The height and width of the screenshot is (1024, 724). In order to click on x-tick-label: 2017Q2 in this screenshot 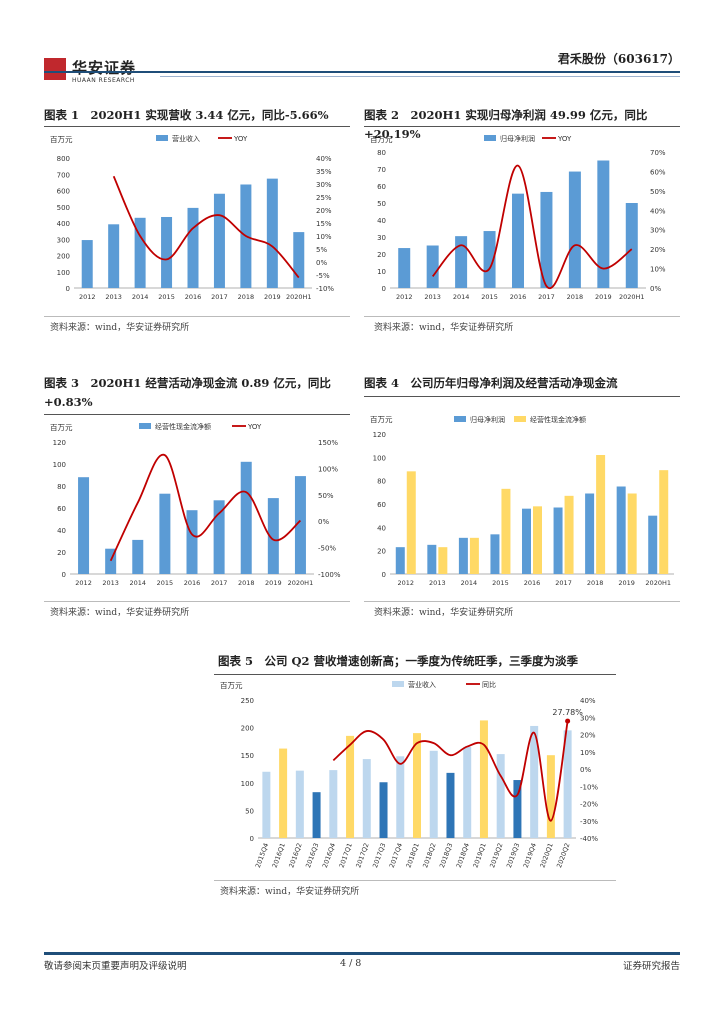, I will do `click(362, 855)`.